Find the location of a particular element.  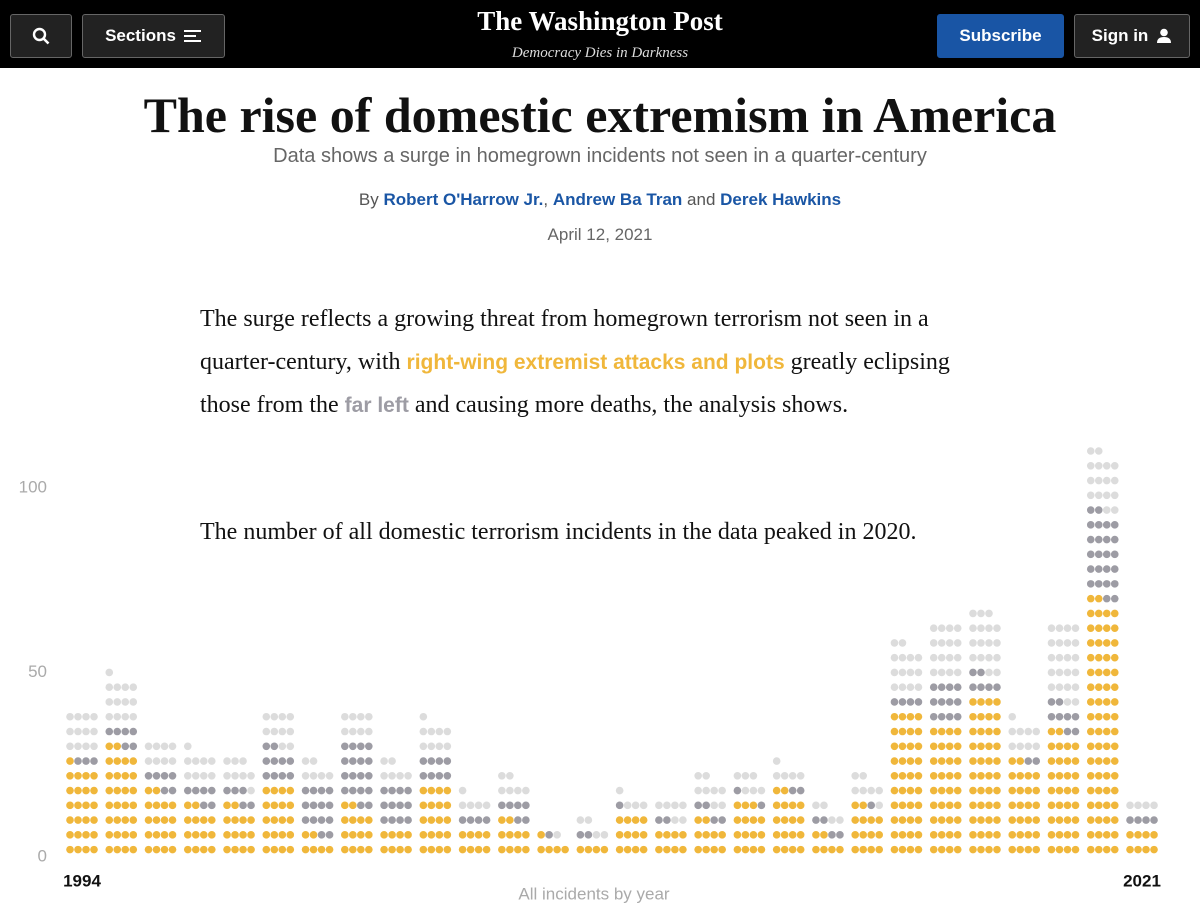

subscribe-button: Subscribe is located at coordinates (1000, 36).